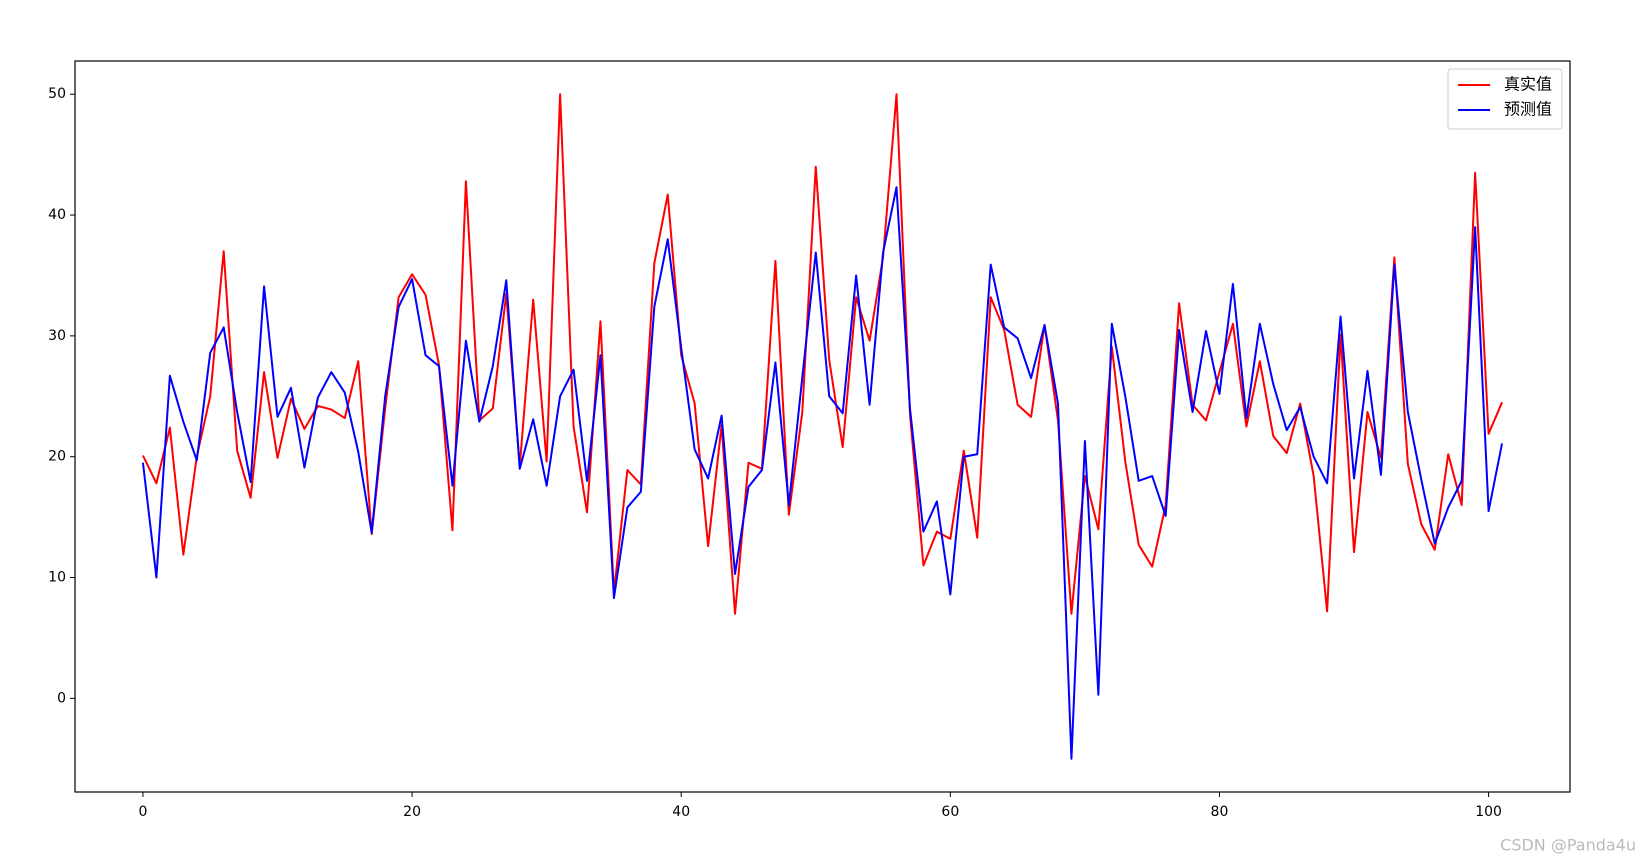 This screenshot has height=859, width=1644. I want to click on y-tick-label: 0, so click(61, 698).